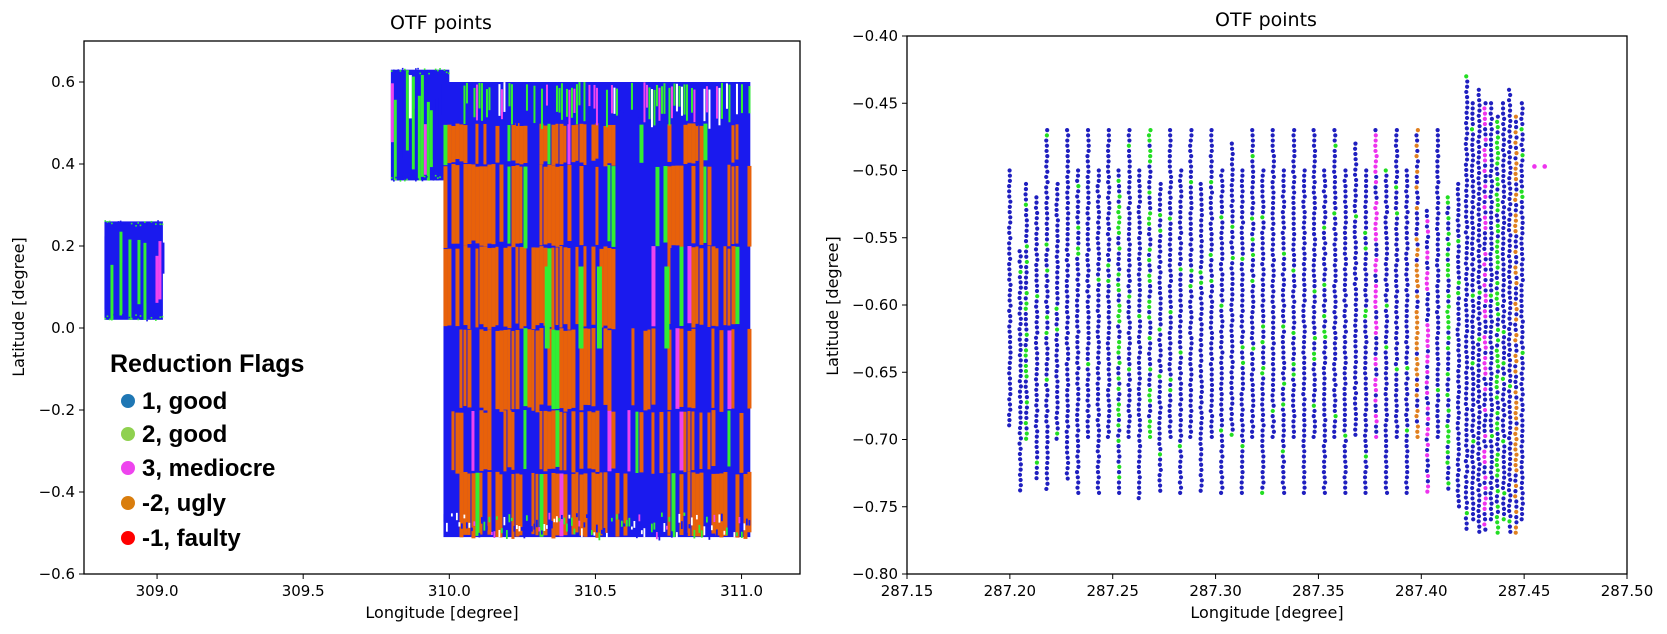 The image size is (1667, 634). I want to click on legend-label: -1, faulty, so click(191, 538).